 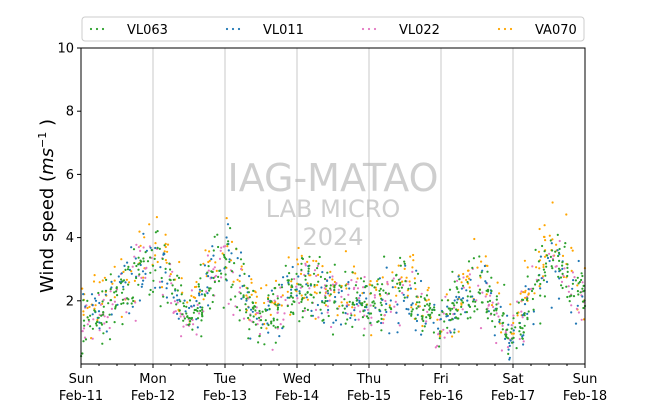 What do you see at coordinates (419, 30) in the screenshot?
I see `legend-label: VL022` at bounding box center [419, 30].